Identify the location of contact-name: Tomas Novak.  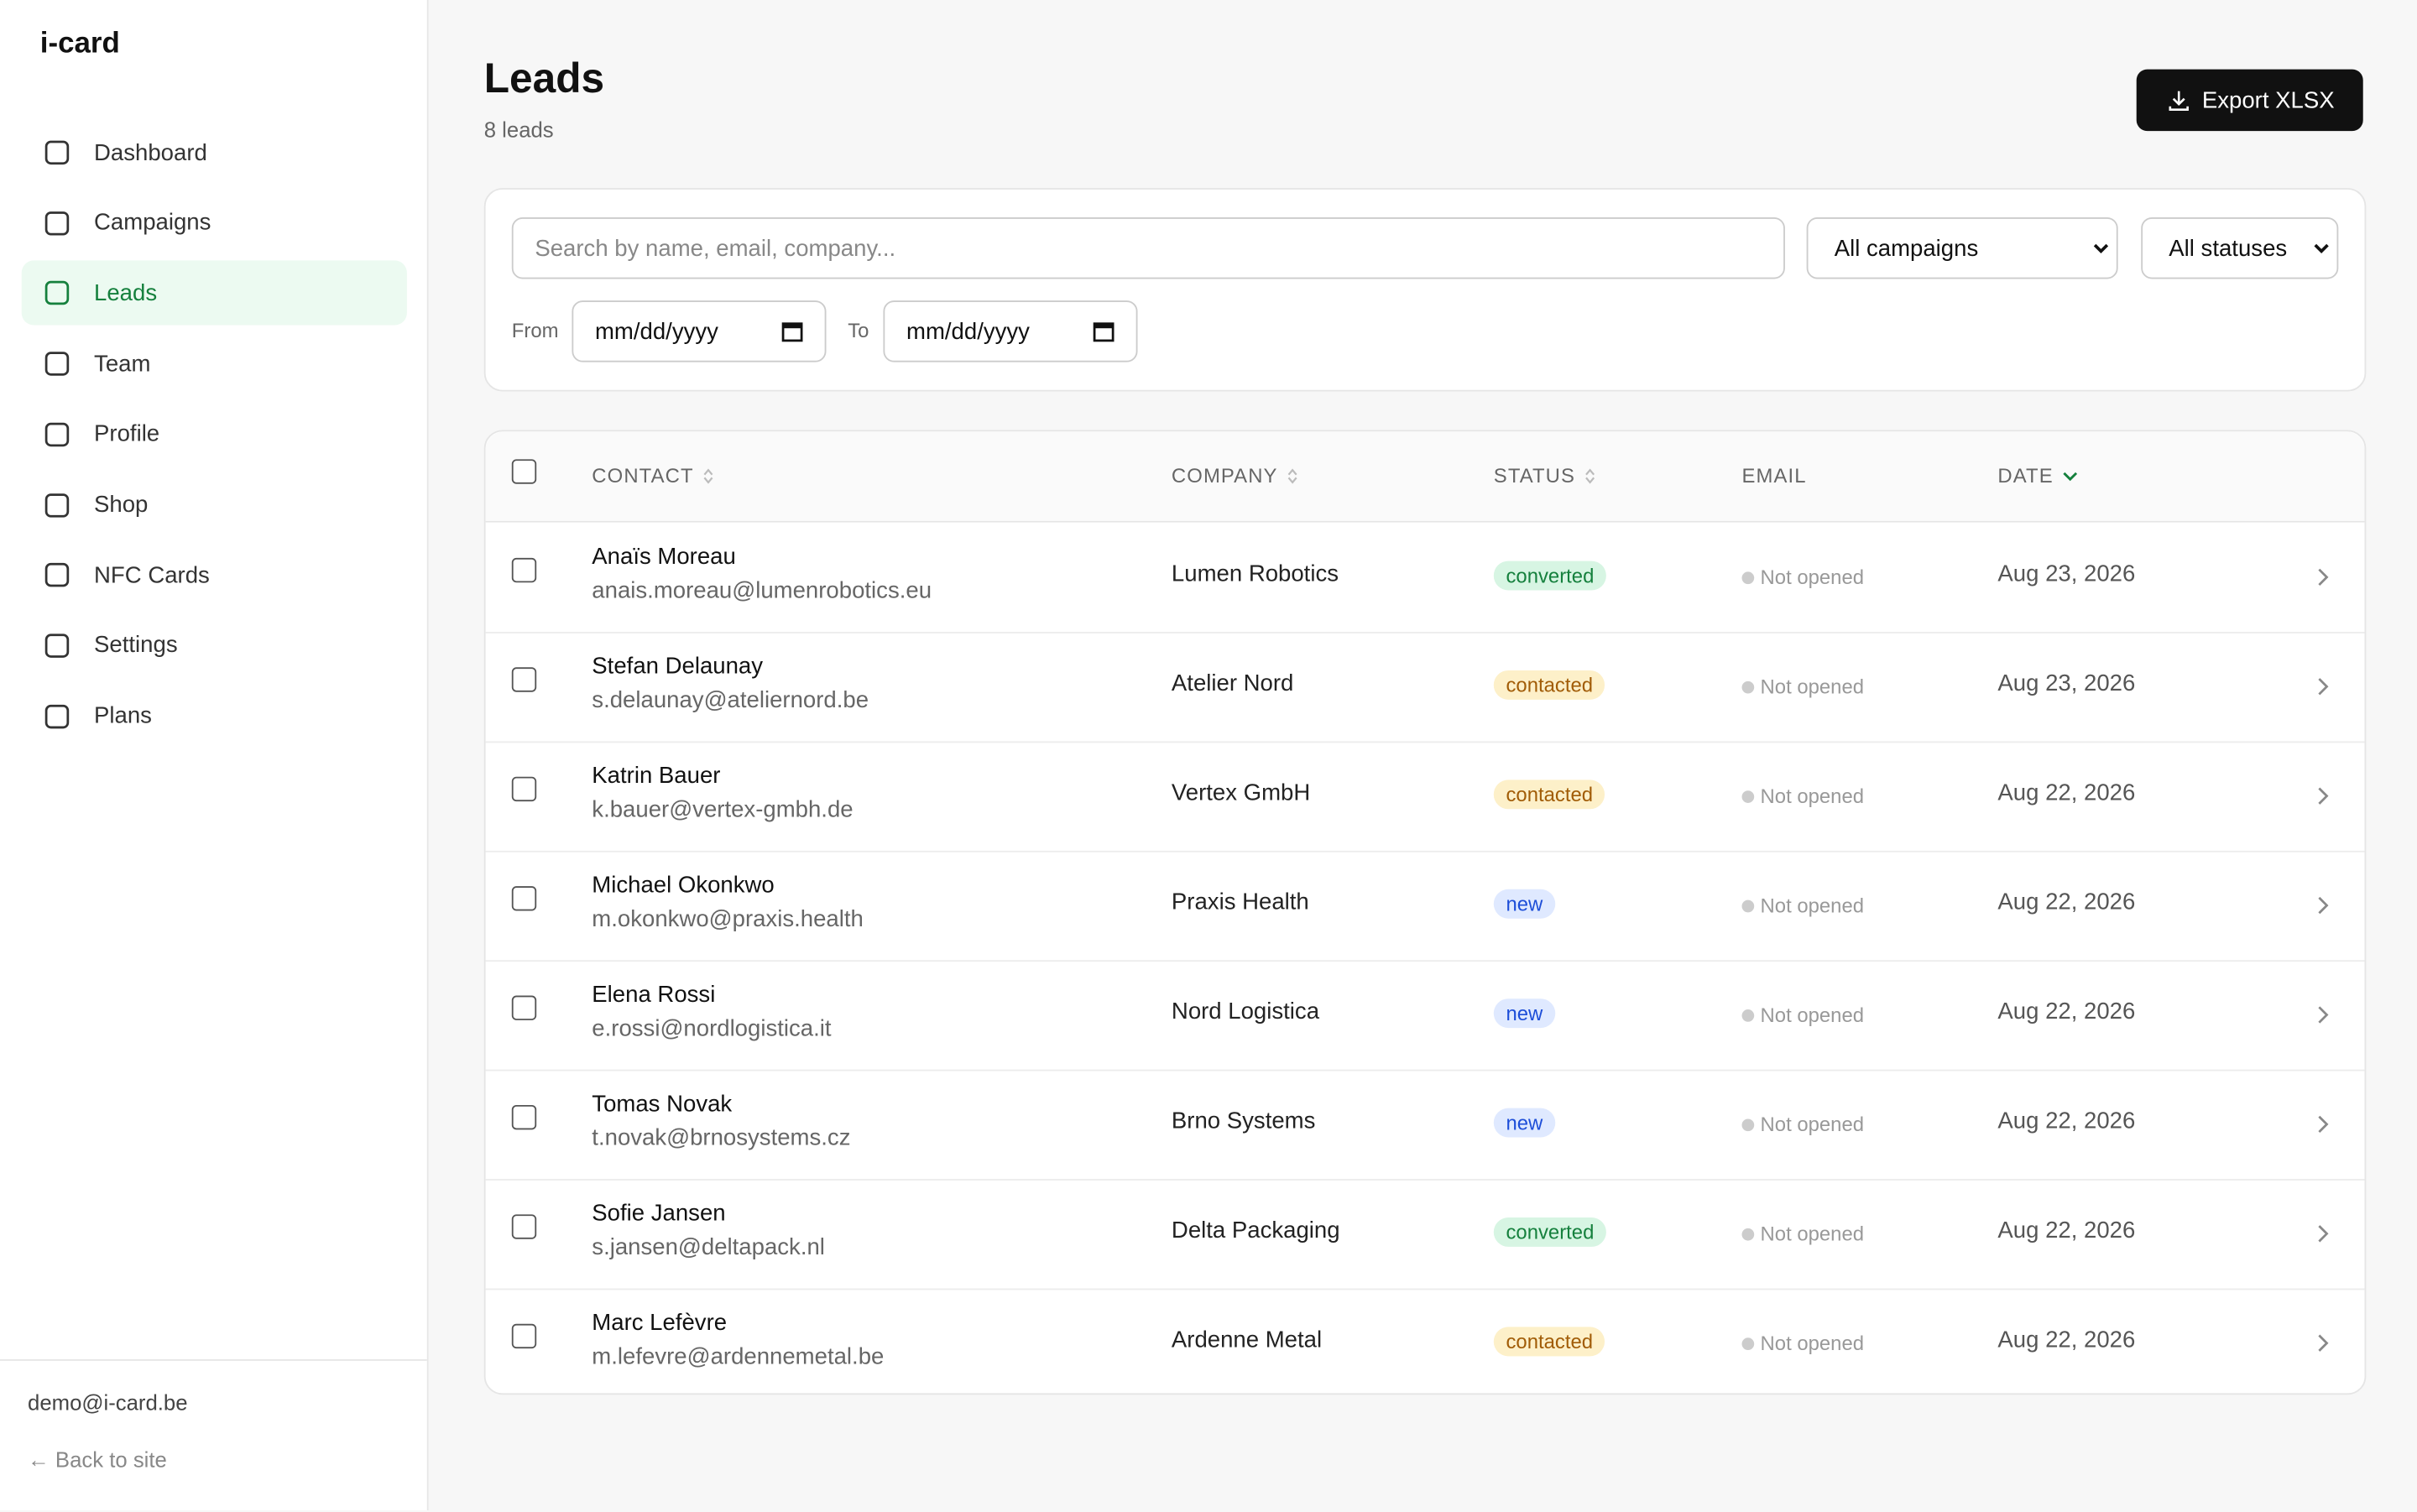
(662, 1104).